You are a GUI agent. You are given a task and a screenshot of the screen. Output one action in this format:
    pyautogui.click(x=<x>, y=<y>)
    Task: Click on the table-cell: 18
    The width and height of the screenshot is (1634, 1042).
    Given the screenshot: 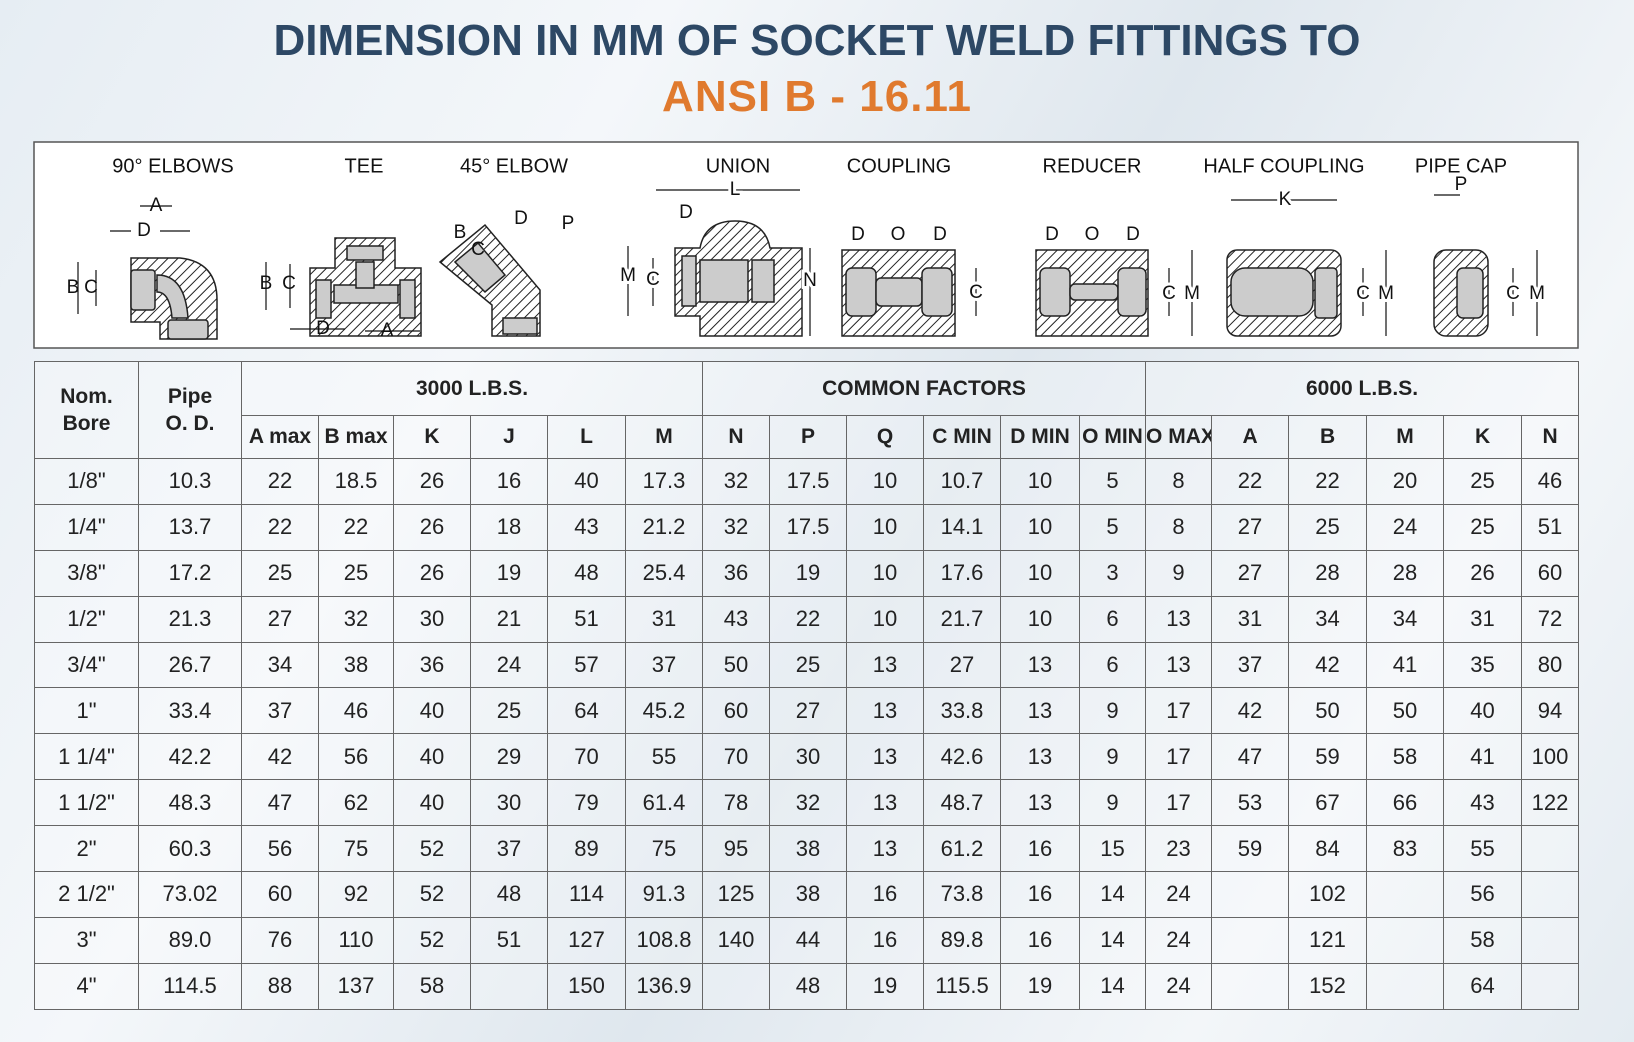 What is the action you would take?
    pyautogui.click(x=509, y=527)
    